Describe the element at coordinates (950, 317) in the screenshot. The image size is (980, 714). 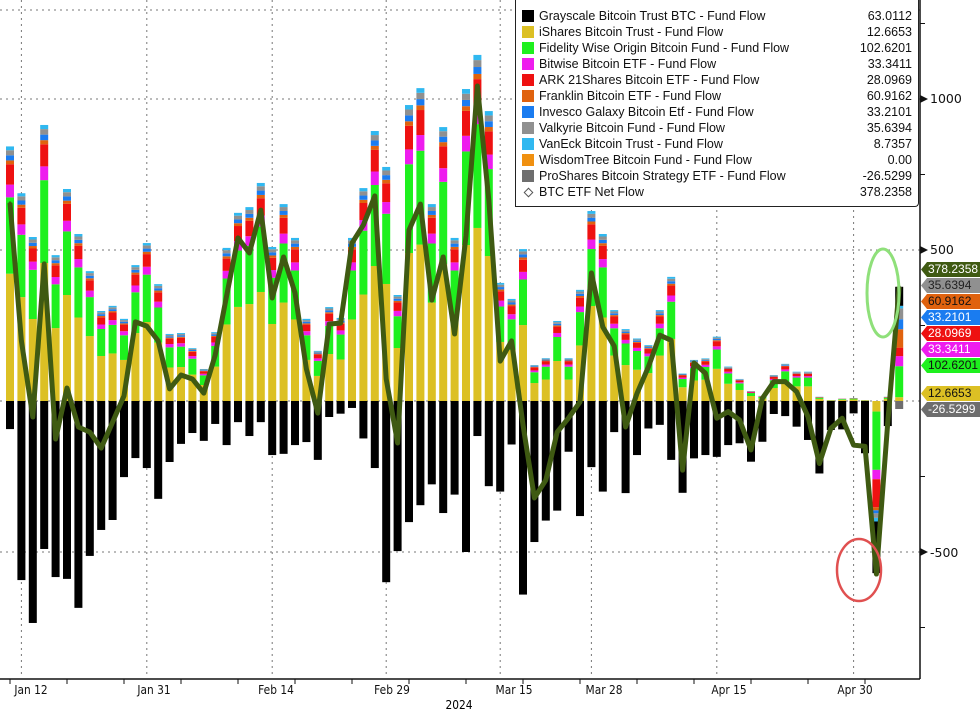
I see `value-tag-invesco: 33.2101` at that location.